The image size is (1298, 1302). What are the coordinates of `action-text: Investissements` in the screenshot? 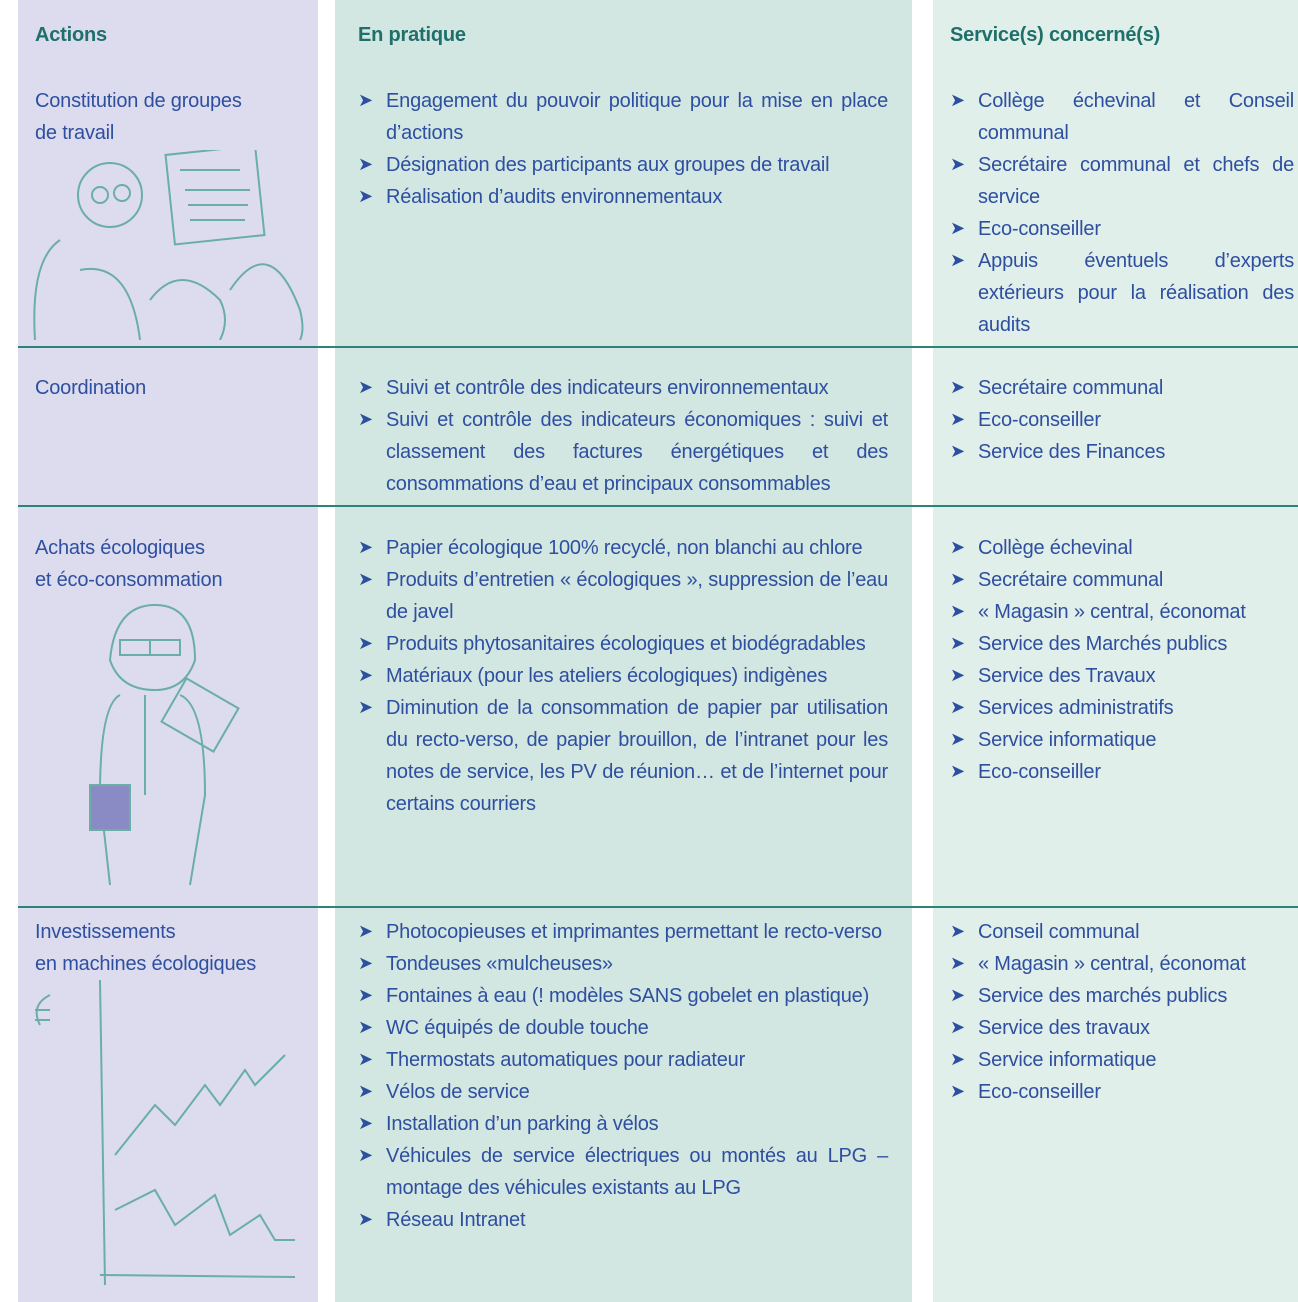 It's located at (105, 932).